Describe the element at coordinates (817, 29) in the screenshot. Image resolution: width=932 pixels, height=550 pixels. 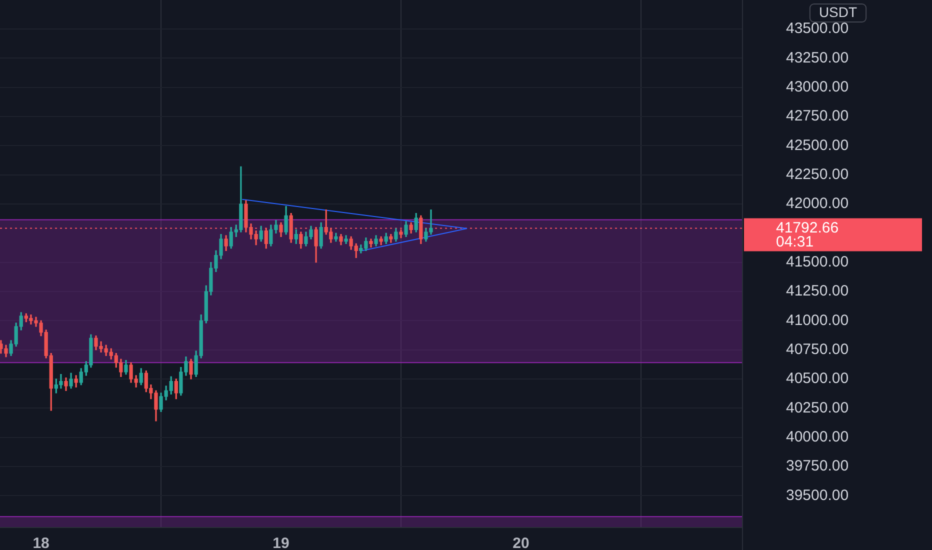
I see `y-tick-label: 43500.00` at that location.